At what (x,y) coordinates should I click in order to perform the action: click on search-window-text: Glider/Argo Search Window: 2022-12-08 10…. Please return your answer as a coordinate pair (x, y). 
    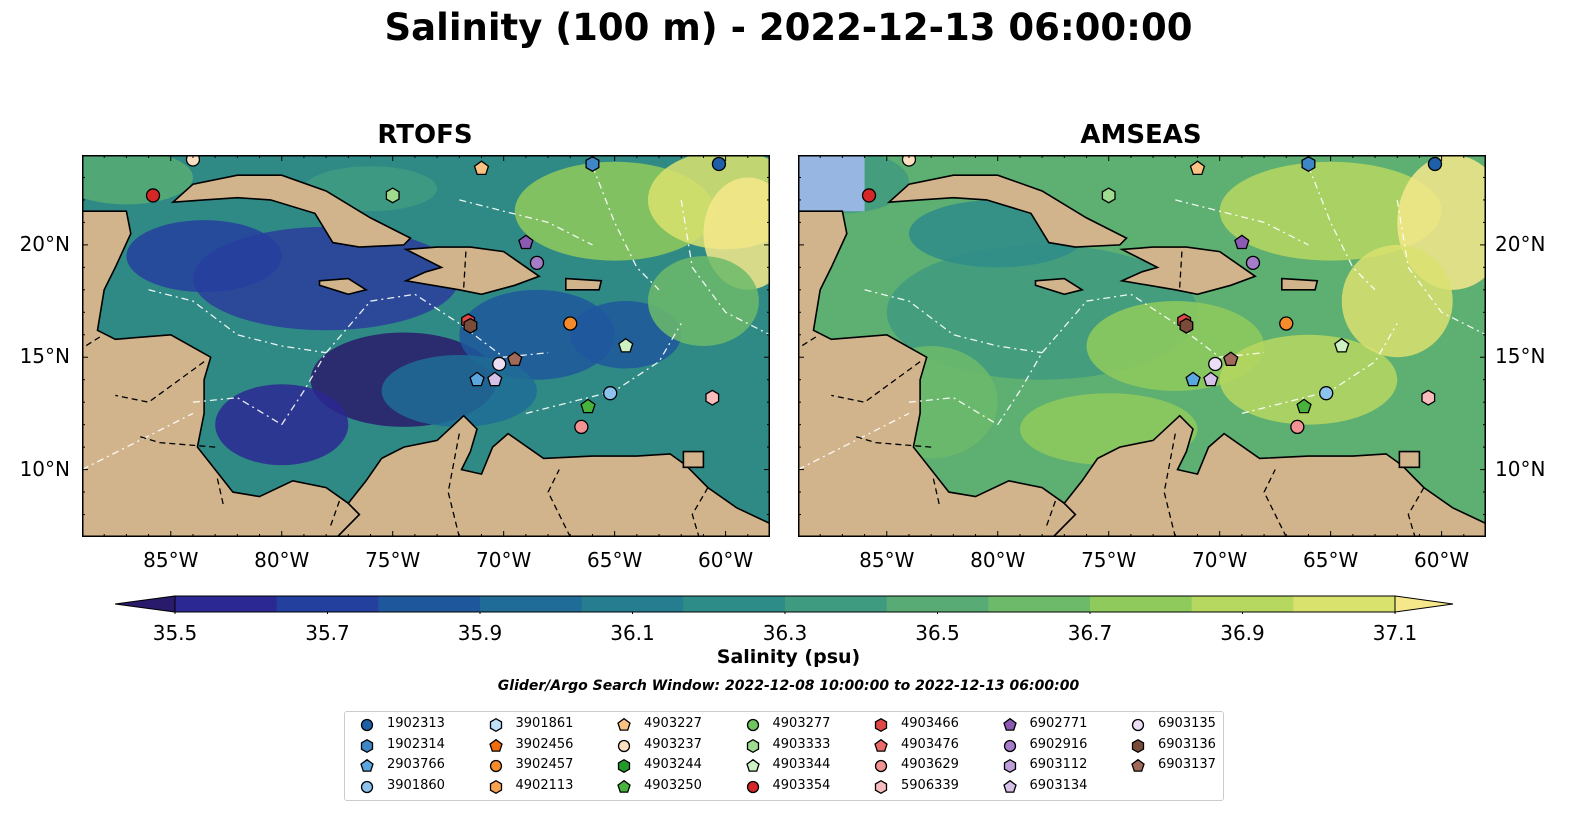
    Looking at the image, I should click on (788, 686).